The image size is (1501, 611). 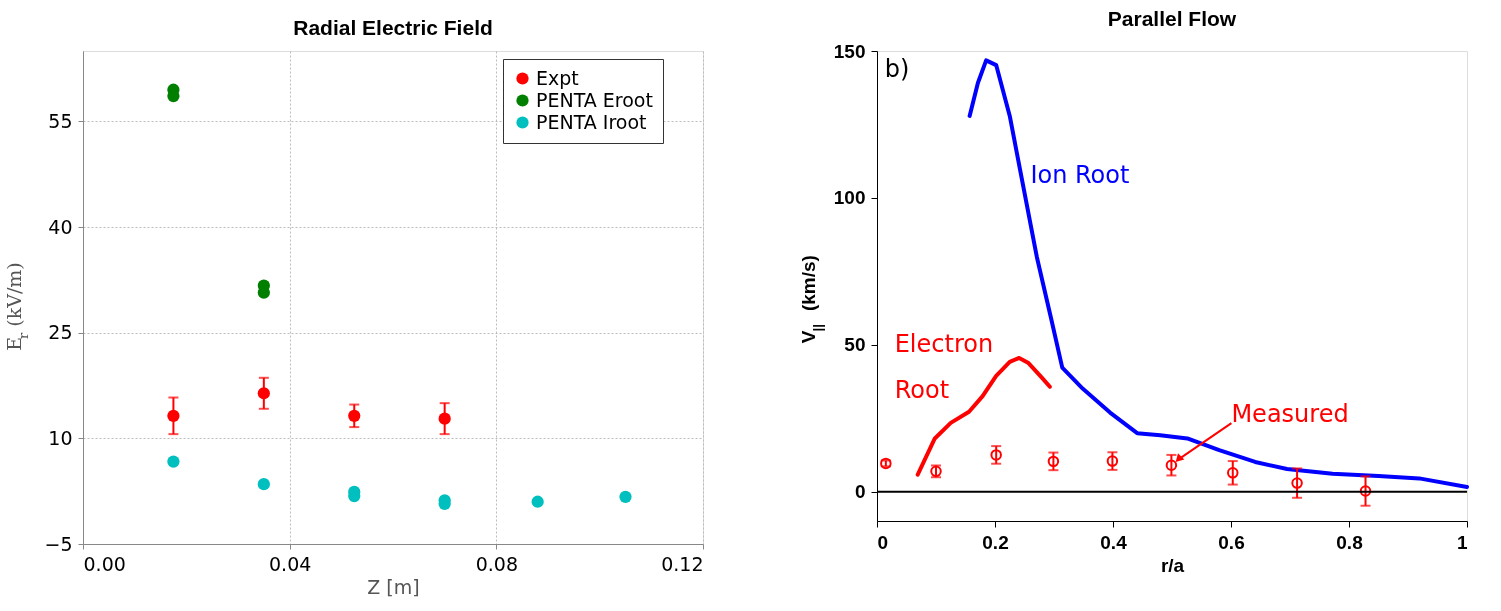 What do you see at coordinates (104, 563) in the screenshot?
I see `x-tick-label: 0.00` at bounding box center [104, 563].